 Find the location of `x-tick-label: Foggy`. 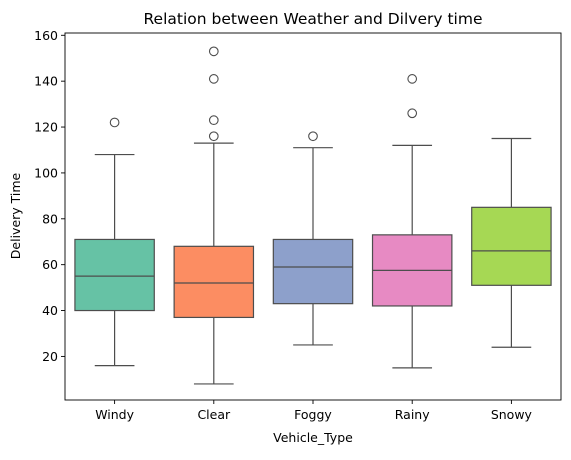

x-tick-label: Foggy is located at coordinates (313, 414).